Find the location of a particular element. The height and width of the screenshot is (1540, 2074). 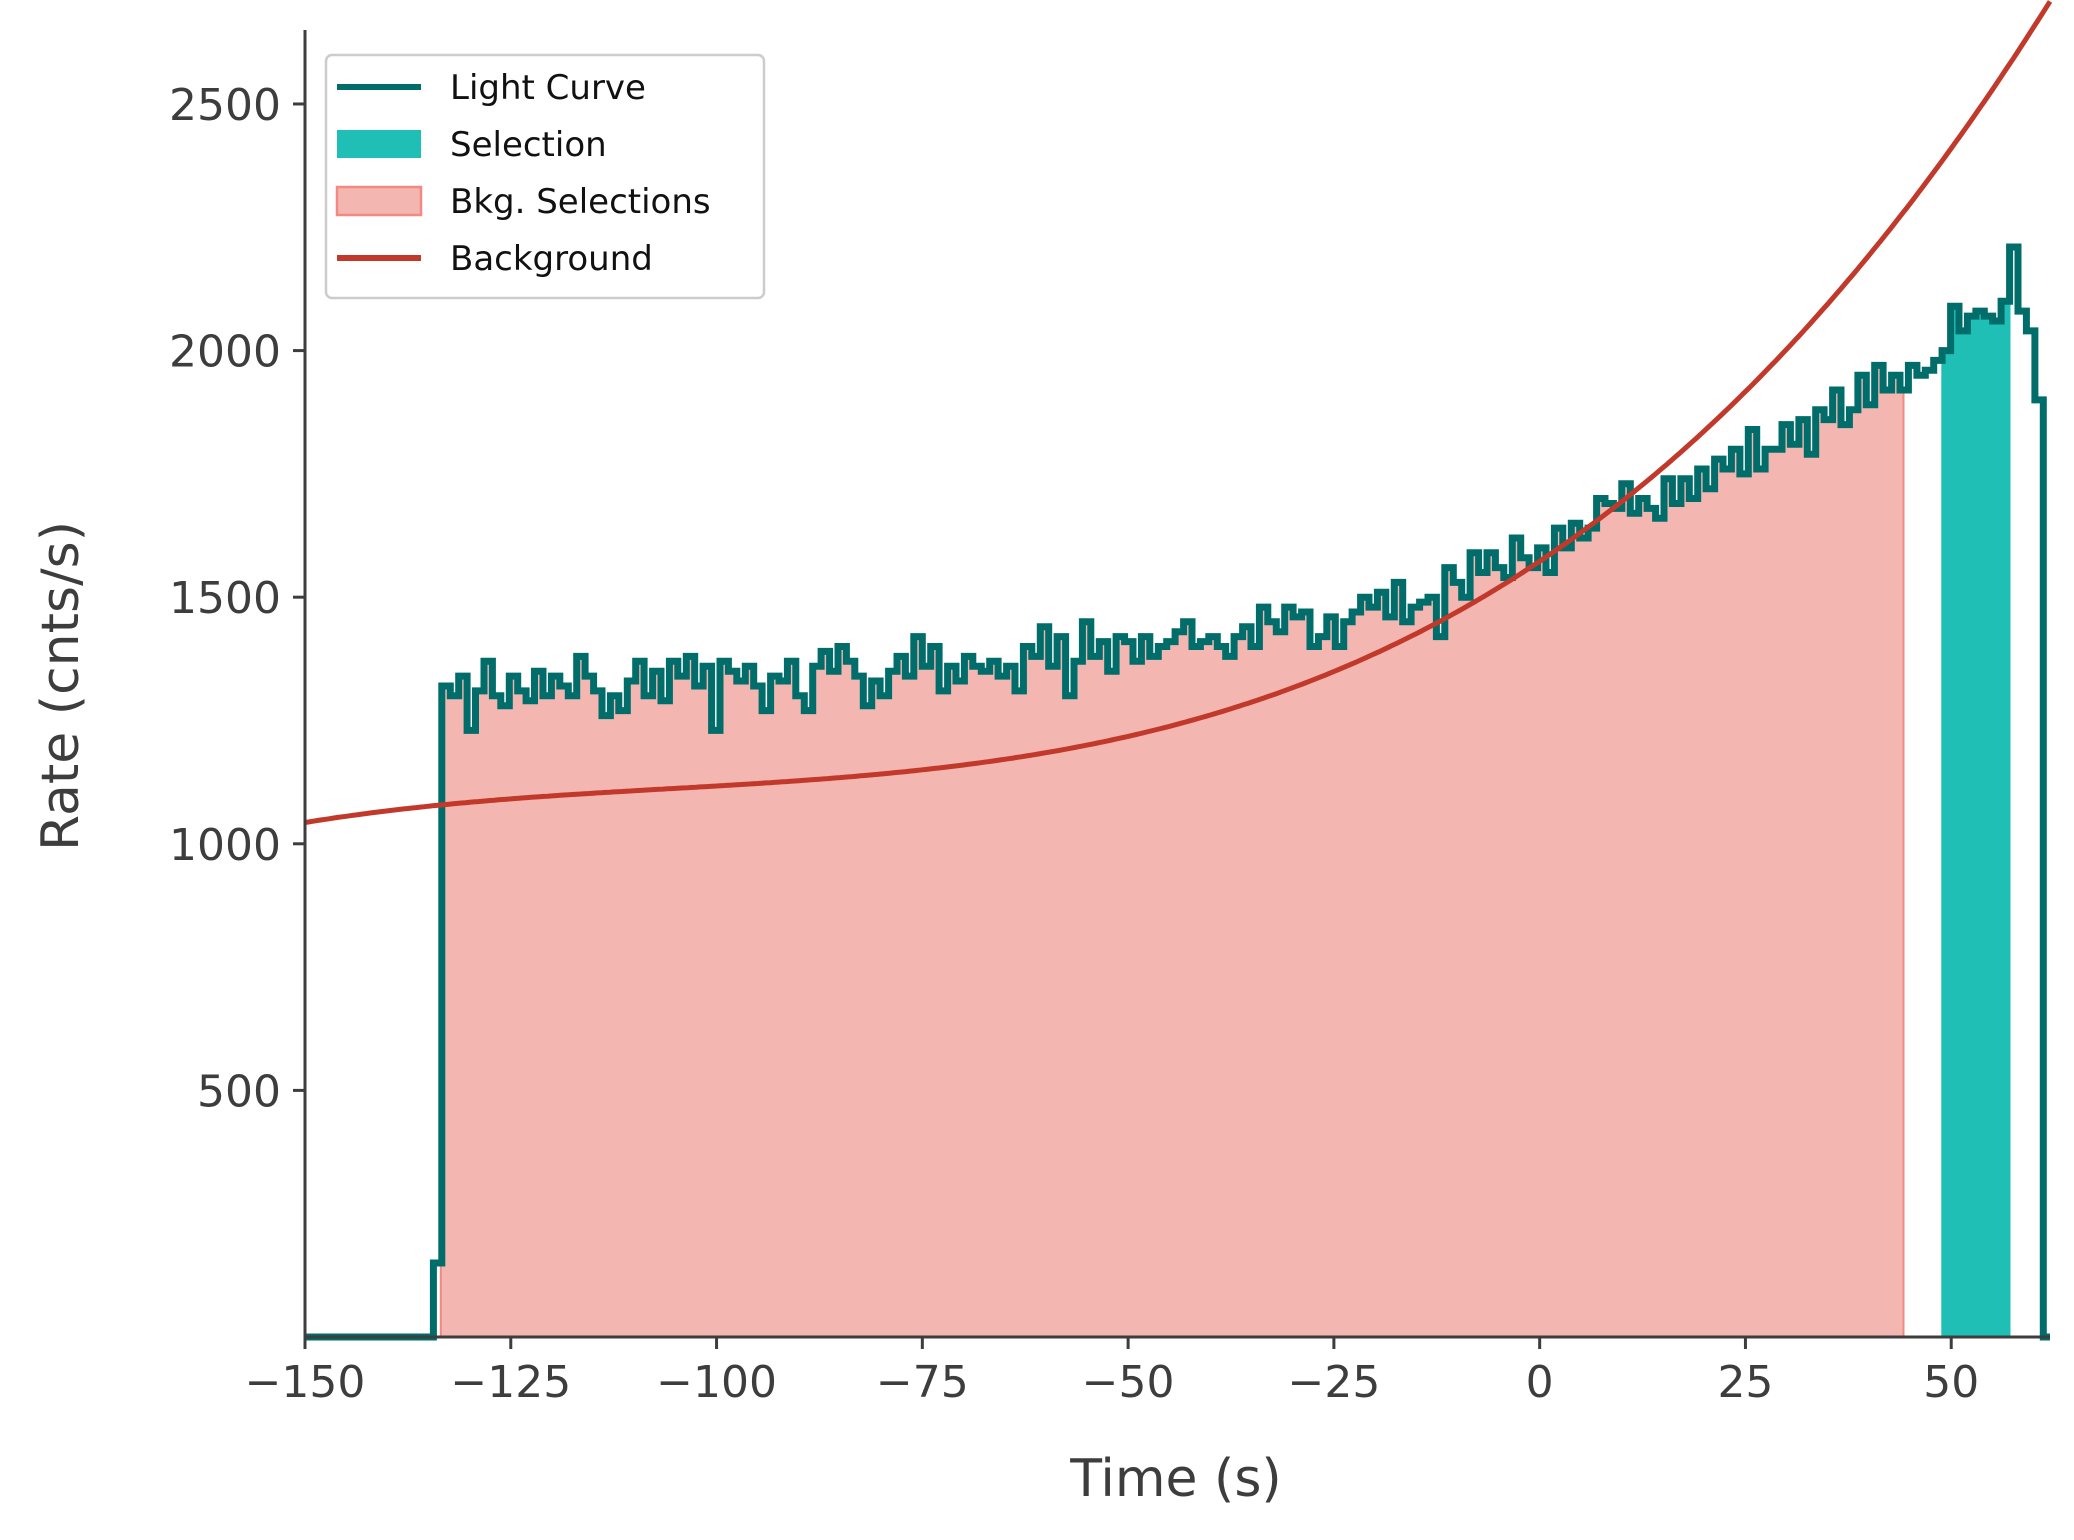

x-tick-label: −25 is located at coordinates (1333, 1382).